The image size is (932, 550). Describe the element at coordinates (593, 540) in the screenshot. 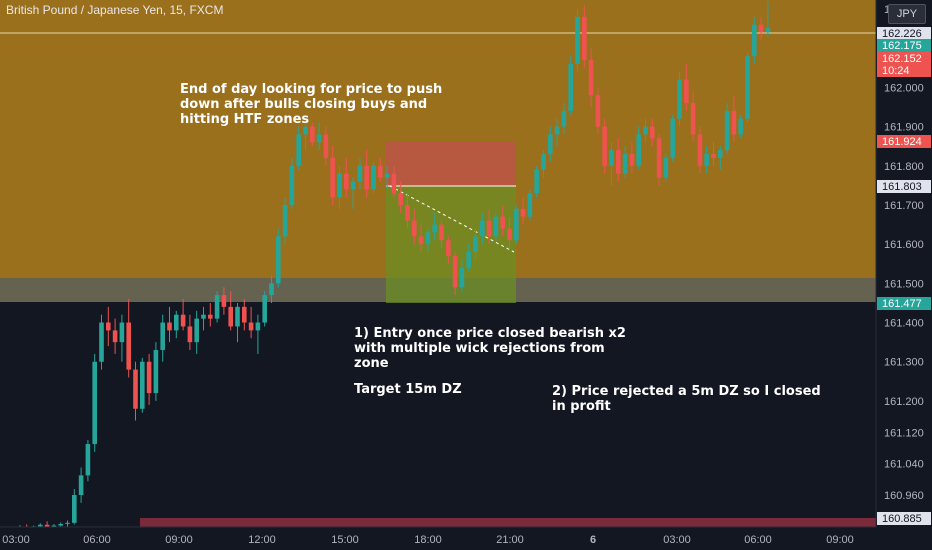

I see `x-tick-label: 6` at that location.